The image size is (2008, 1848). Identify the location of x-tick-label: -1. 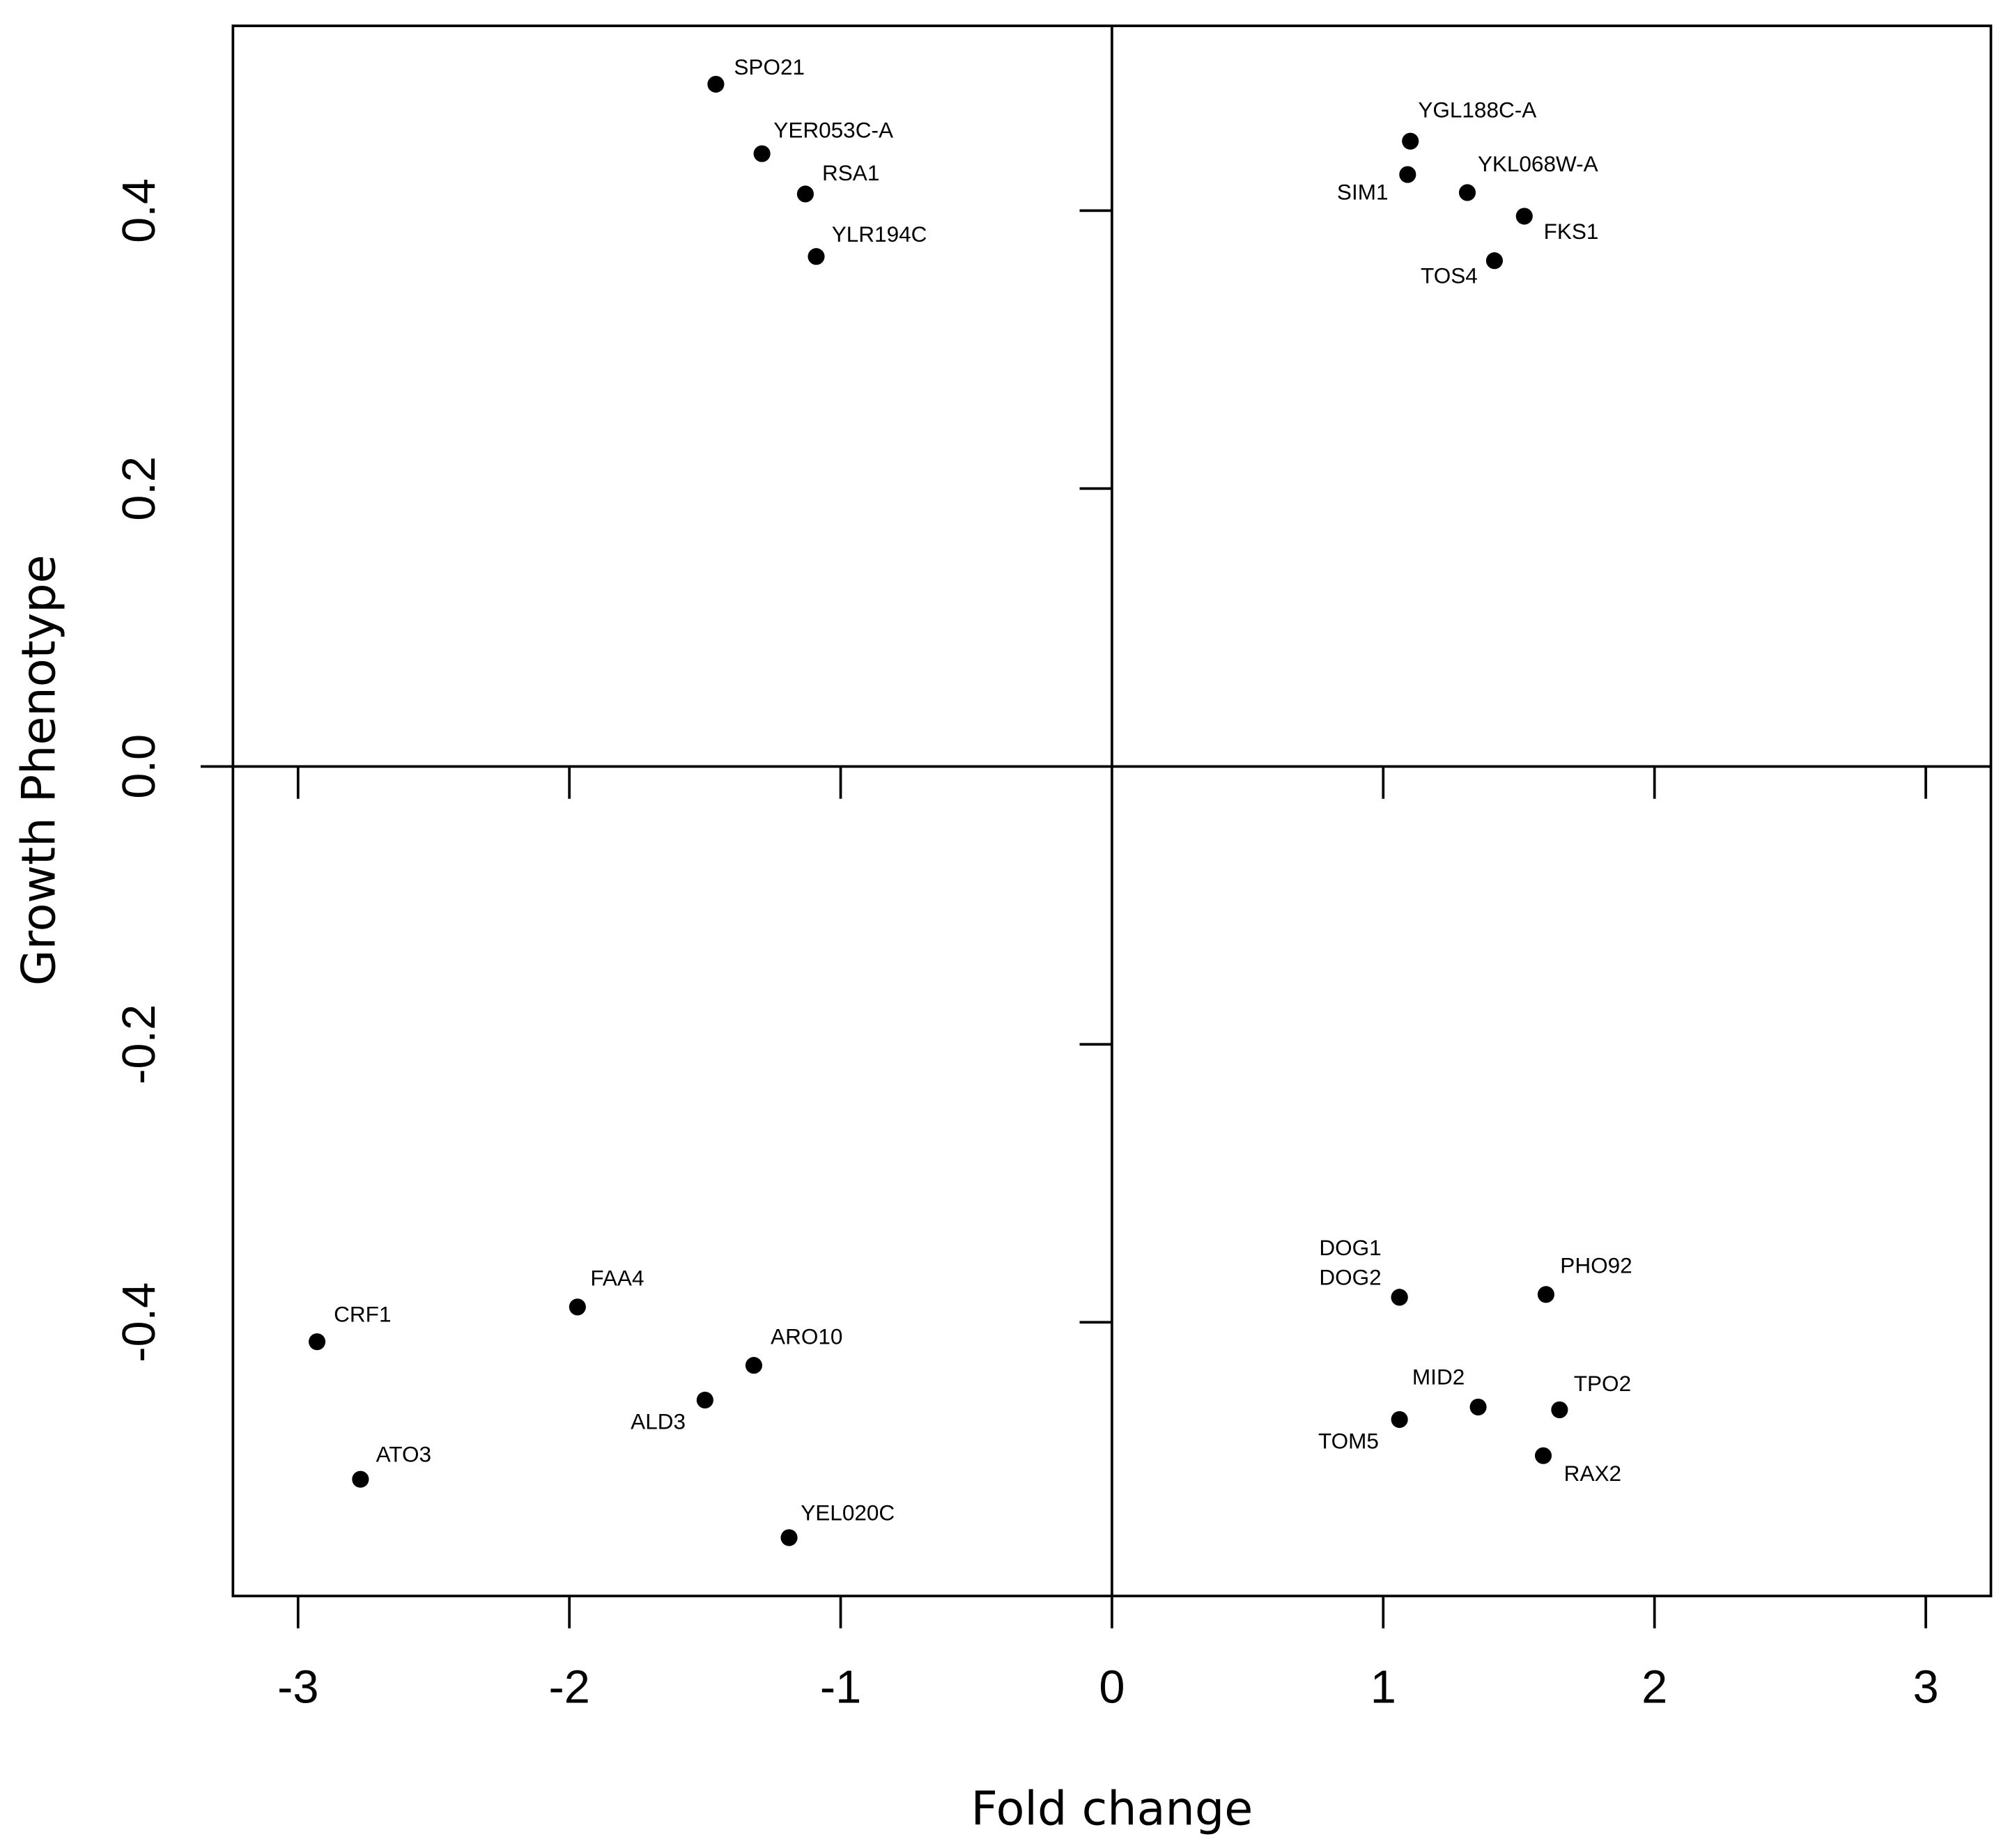
(840, 1687).